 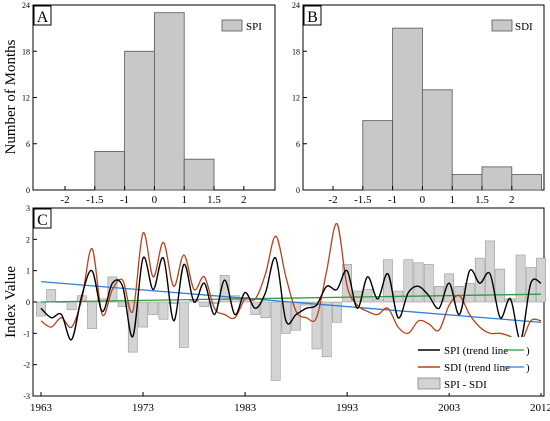 What do you see at coordinates (502, 25) in the screenshot?
I see `legend-sdi-swatch` at bounding box center [502, 25].